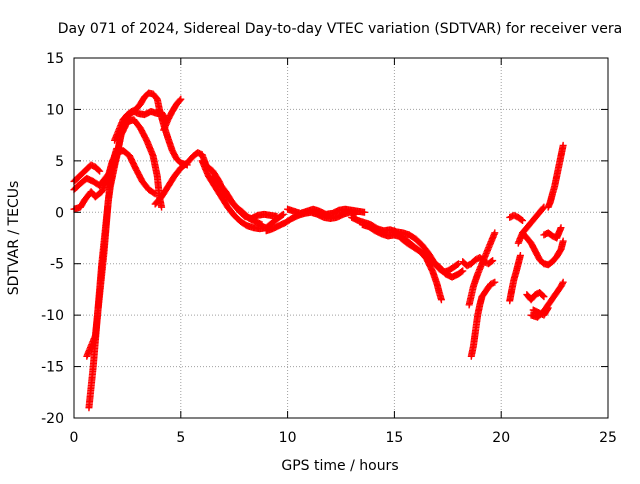 This screenshot has width=640, height=484. Describe the element at coordinates (74, 438) in the screenshot. I see `x-tick-label: 0` at that location.